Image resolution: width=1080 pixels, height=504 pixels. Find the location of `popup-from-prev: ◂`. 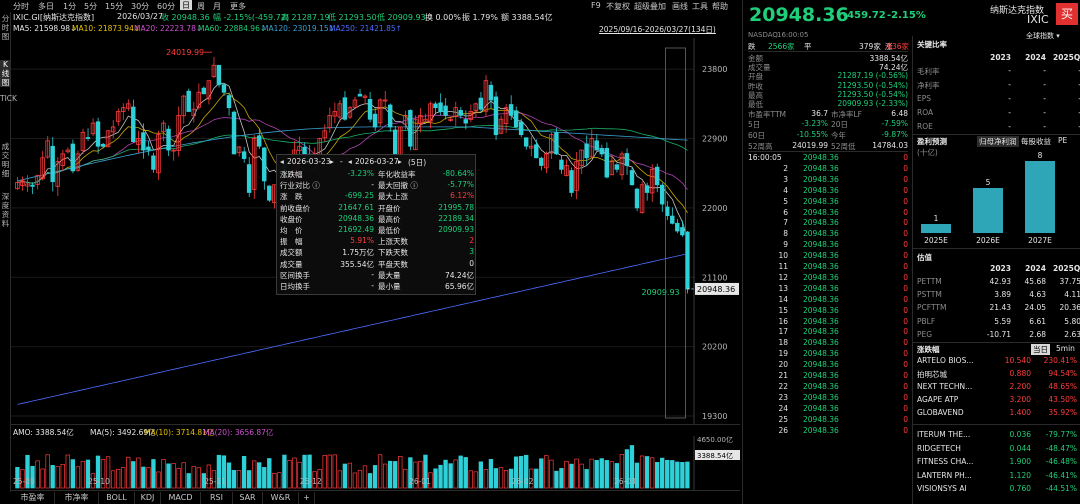

popup-from-prev: ◂ is located at coordinates (282, 161).